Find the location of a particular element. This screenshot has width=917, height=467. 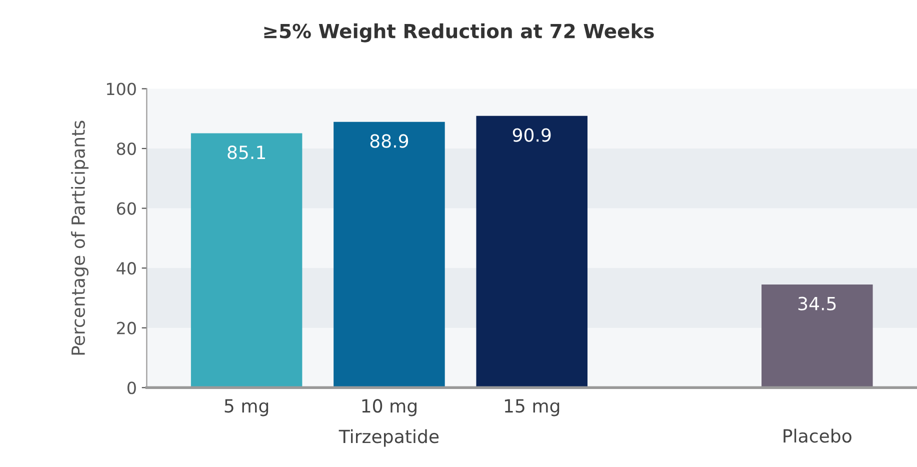

data-label: 34.5 is located at coordinates (817, 303).